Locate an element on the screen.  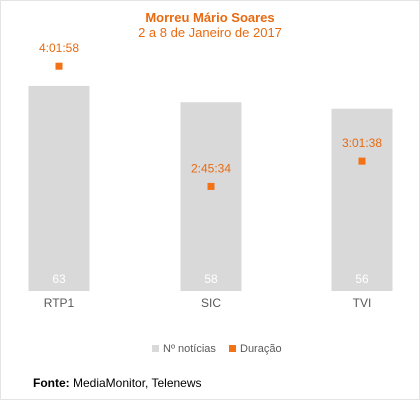
legend-label-noticias: Nº notícias is located at coordinates (189, 349).